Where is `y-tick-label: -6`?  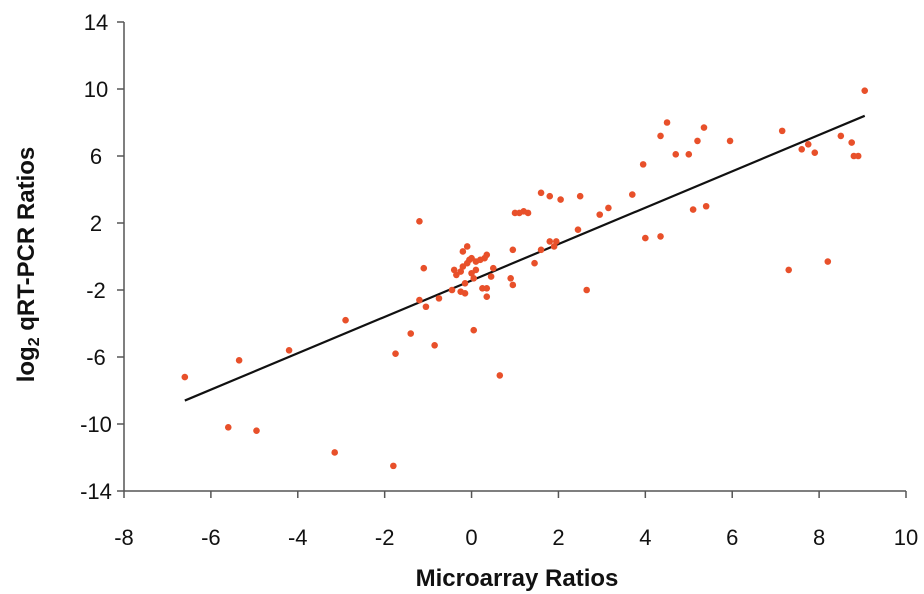
y-tick-label: -6 is located at coordinates (96, 357).